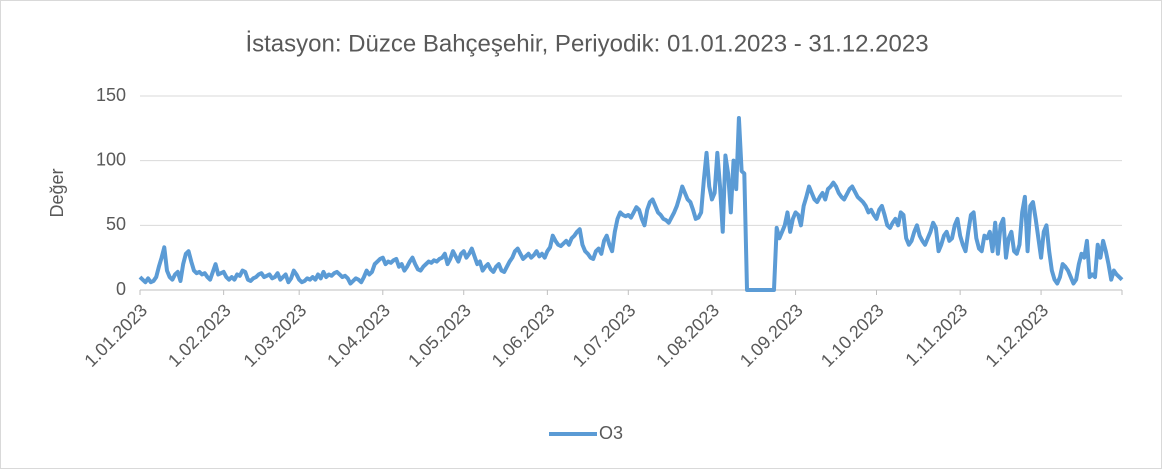 Image resolution: width=1163 pixels, height=475 pixels. I want to click on y-tick-label: 150, so click(111, 95).